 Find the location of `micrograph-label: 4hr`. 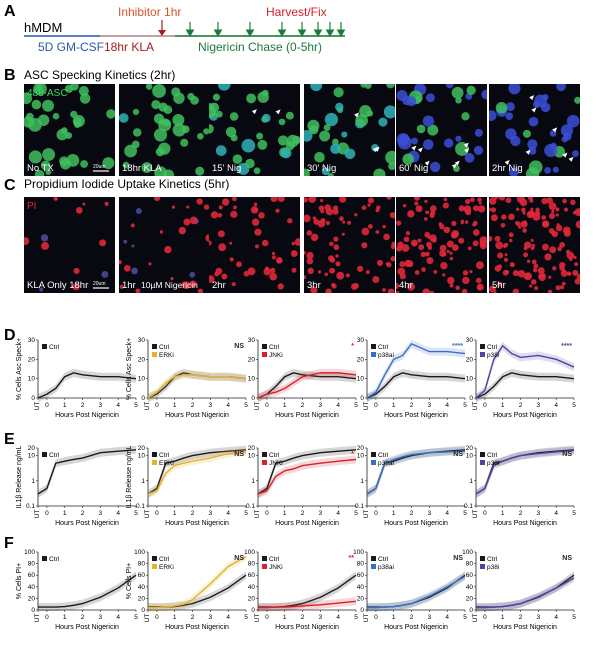

micrograph-label: 4hr is located at coordinates (406, 285).